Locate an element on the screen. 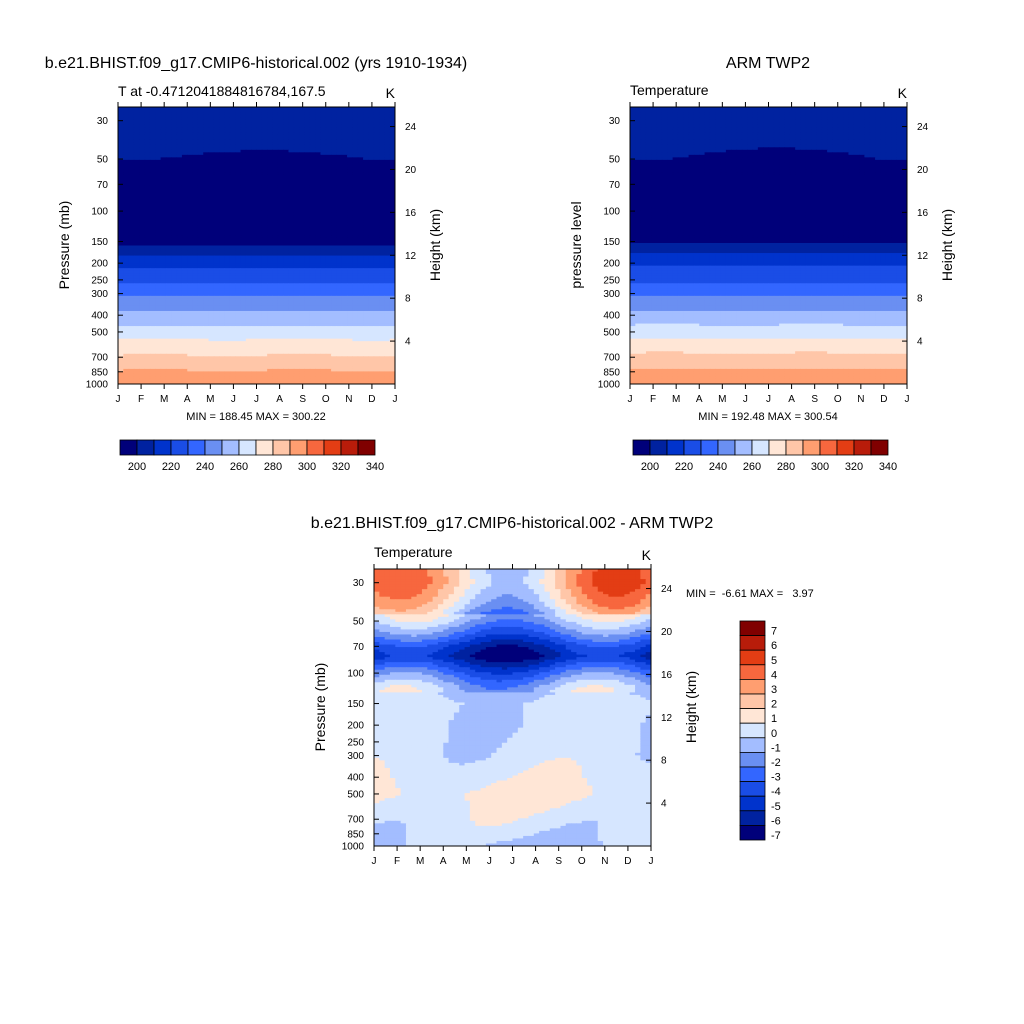 This screenshot has width=1024, height=1024. panel-model-subtitle-right: K is located at coordinates (391, 93).